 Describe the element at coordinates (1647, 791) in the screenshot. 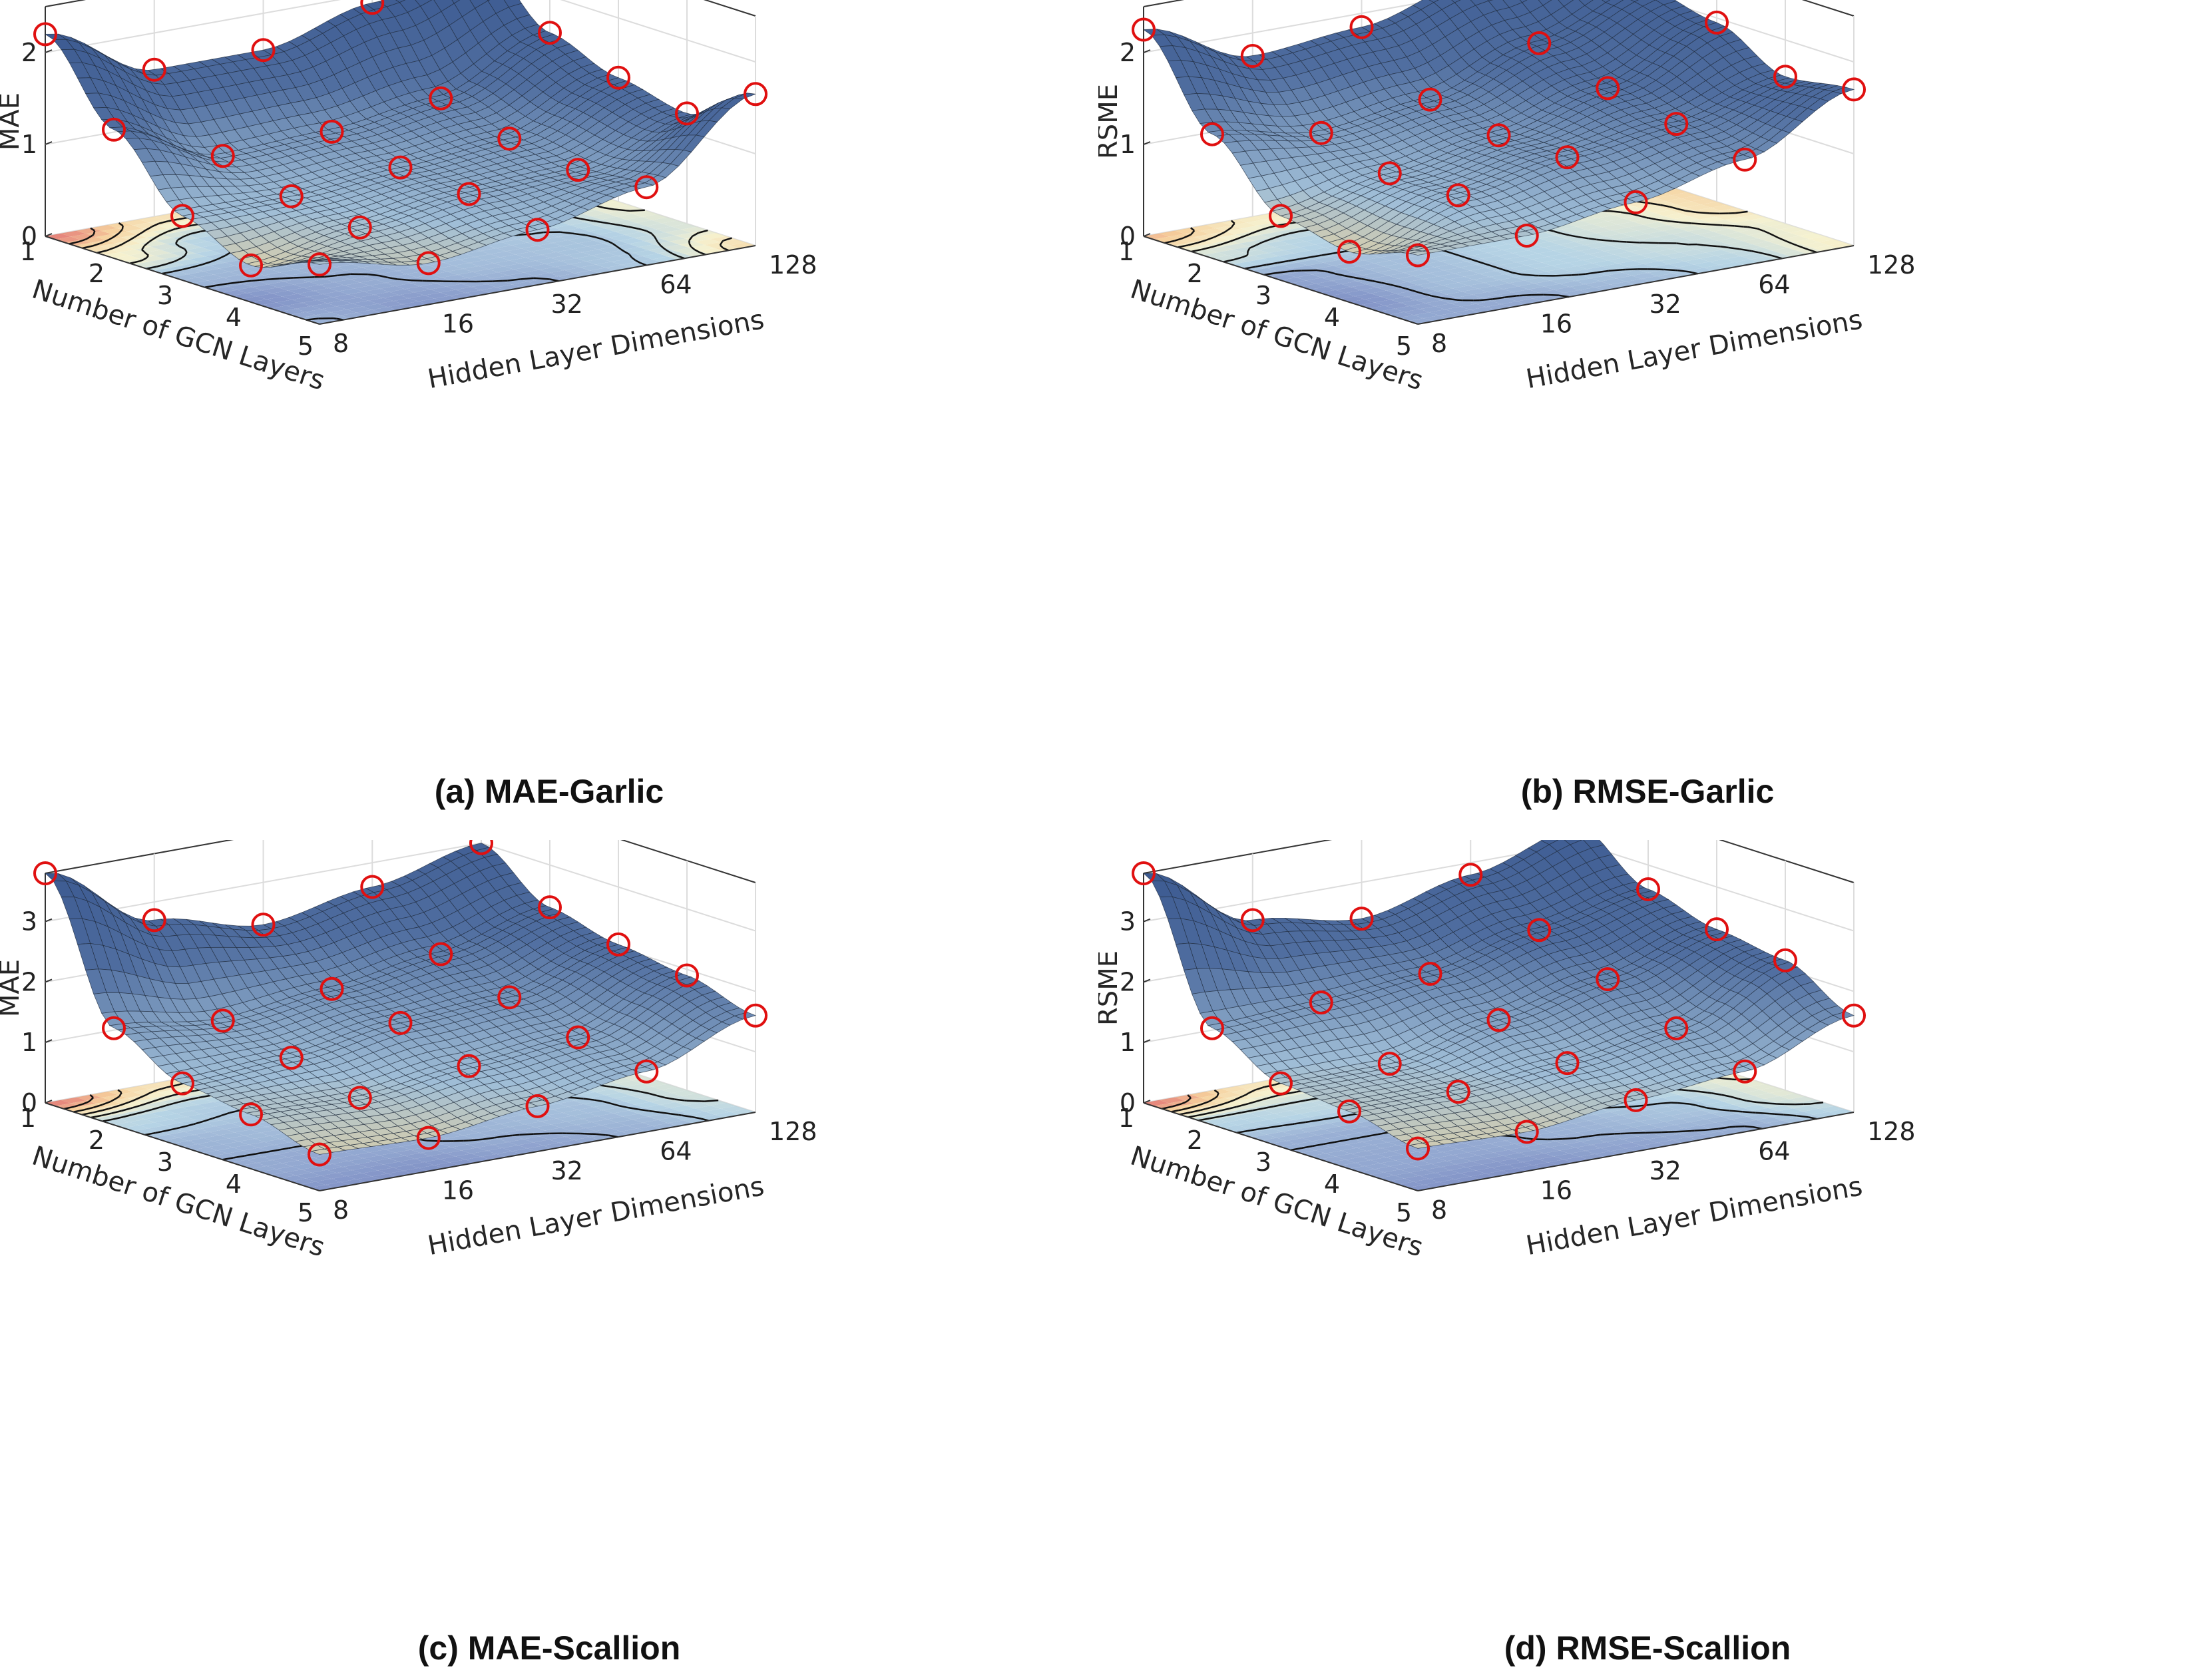

I see `caption-rmse-garlic: (b) RMSE-Garlic` at that location.